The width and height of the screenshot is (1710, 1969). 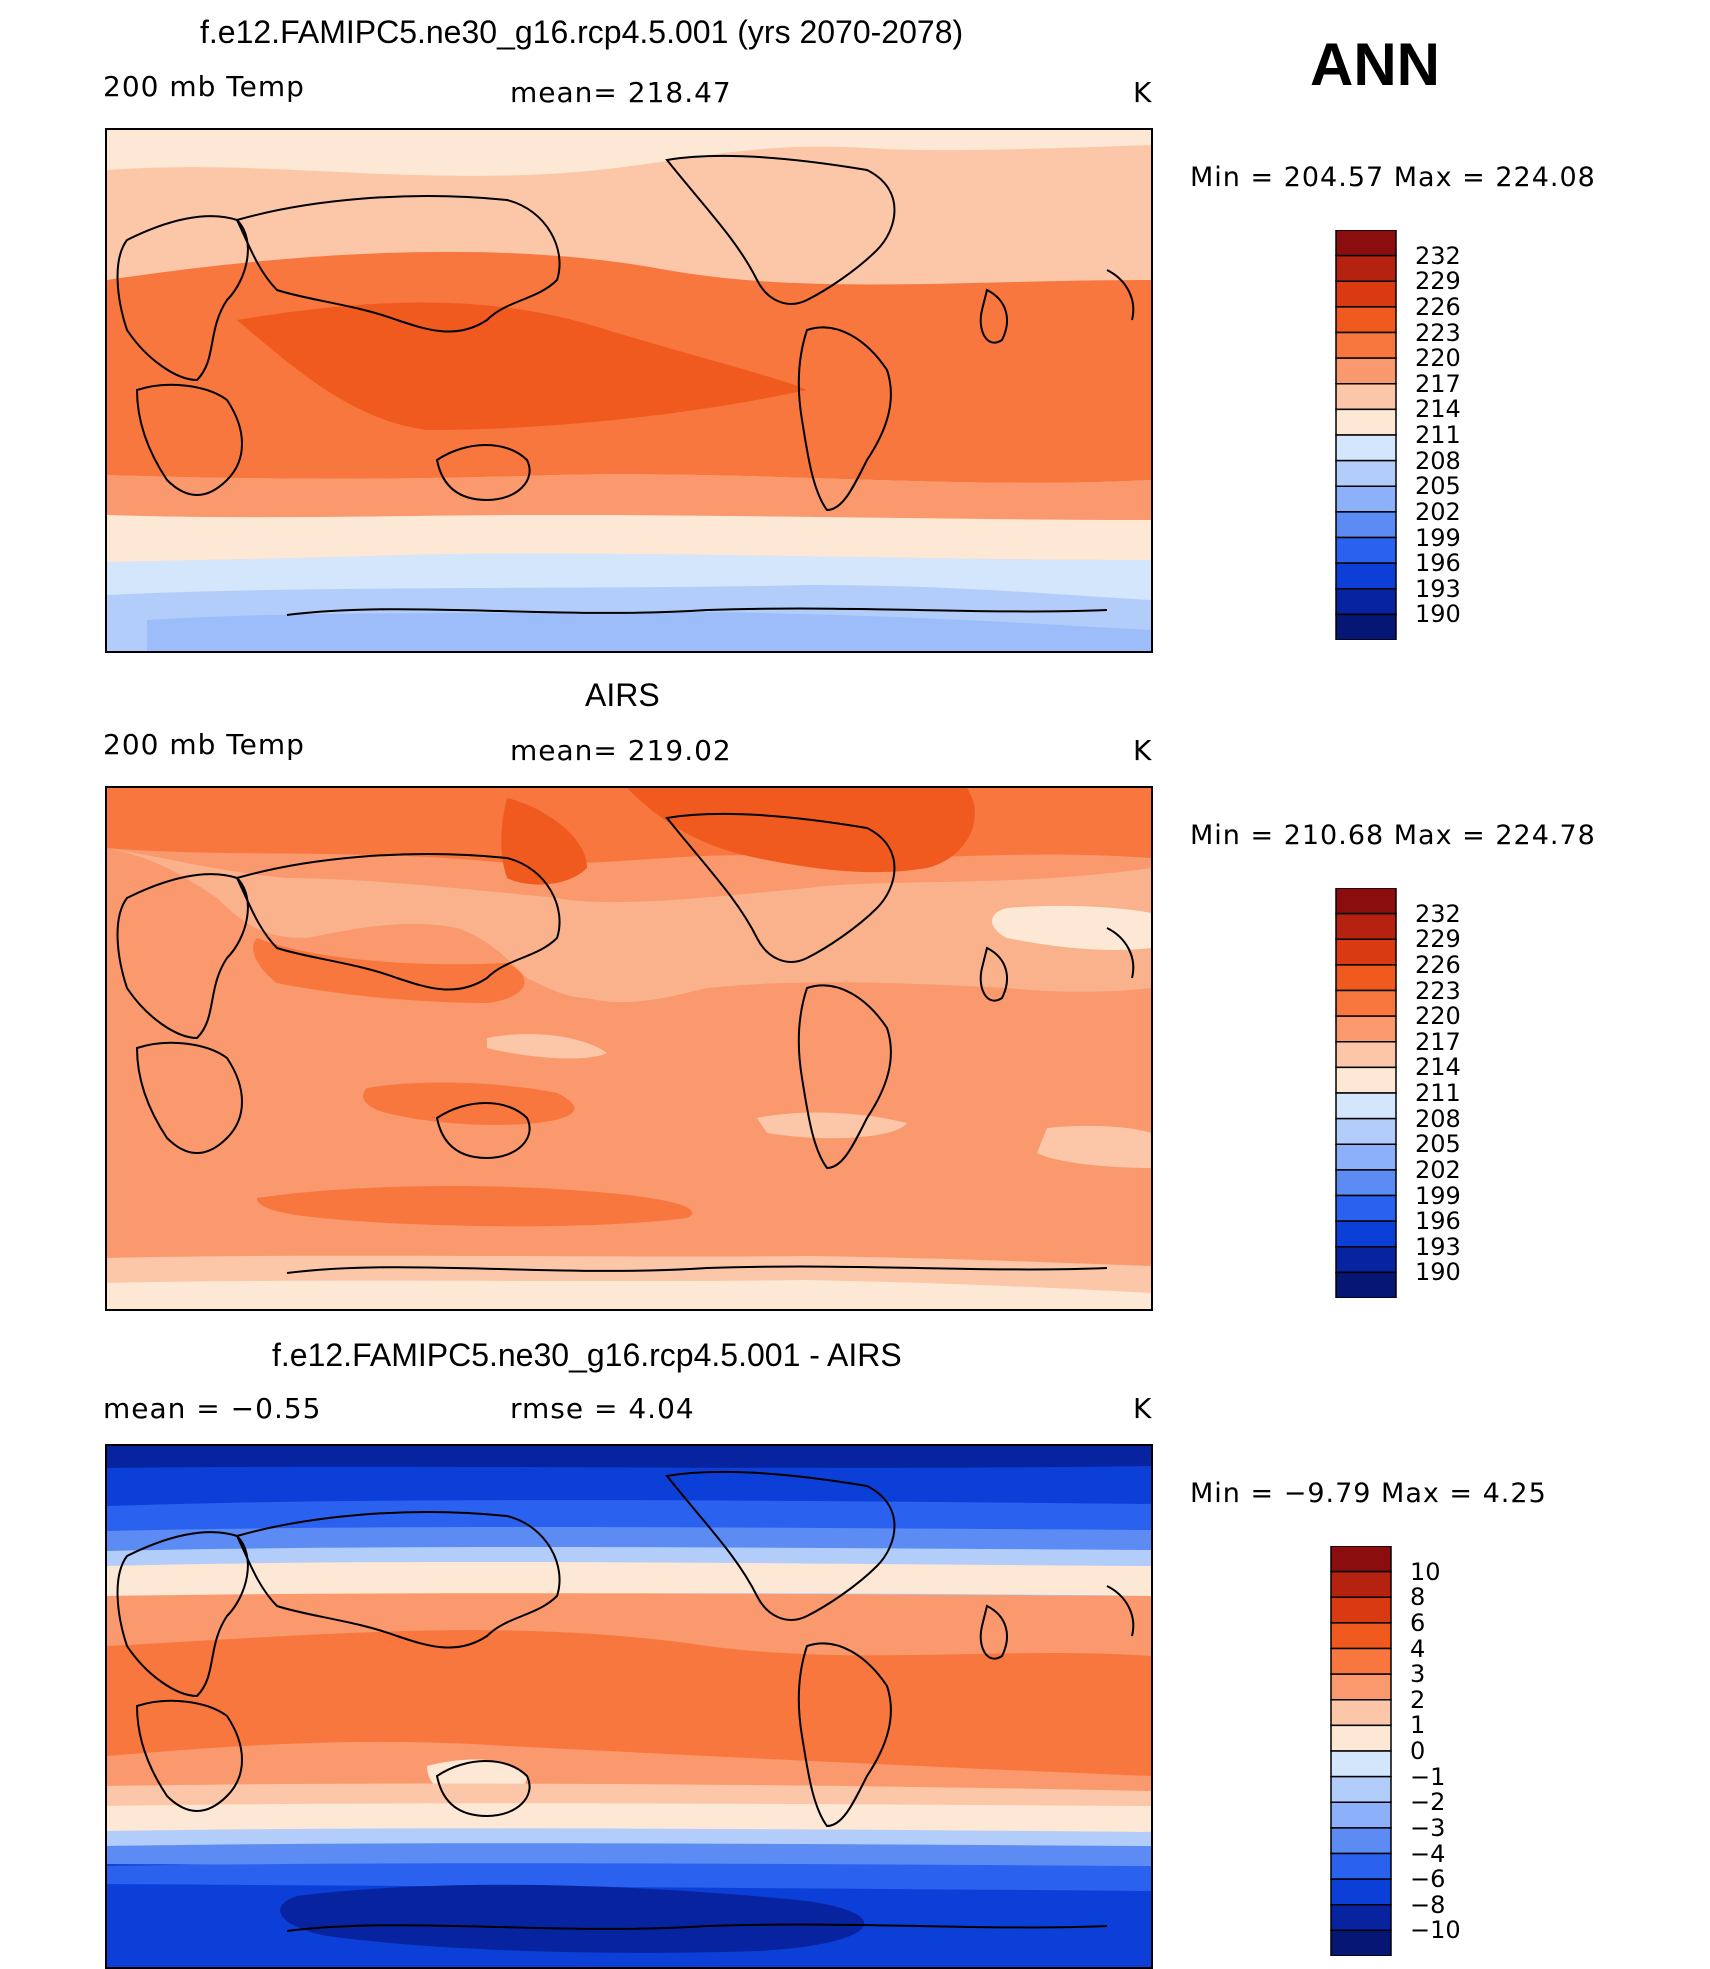 I want to click on panel-3-units: K, so click(x=1143, y=1408).